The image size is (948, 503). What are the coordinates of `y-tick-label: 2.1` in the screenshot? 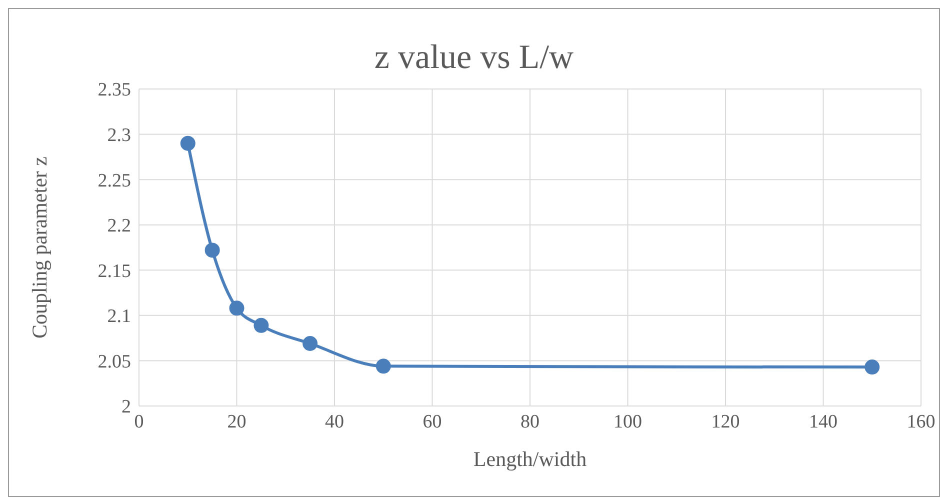 It's located at (119, 317).